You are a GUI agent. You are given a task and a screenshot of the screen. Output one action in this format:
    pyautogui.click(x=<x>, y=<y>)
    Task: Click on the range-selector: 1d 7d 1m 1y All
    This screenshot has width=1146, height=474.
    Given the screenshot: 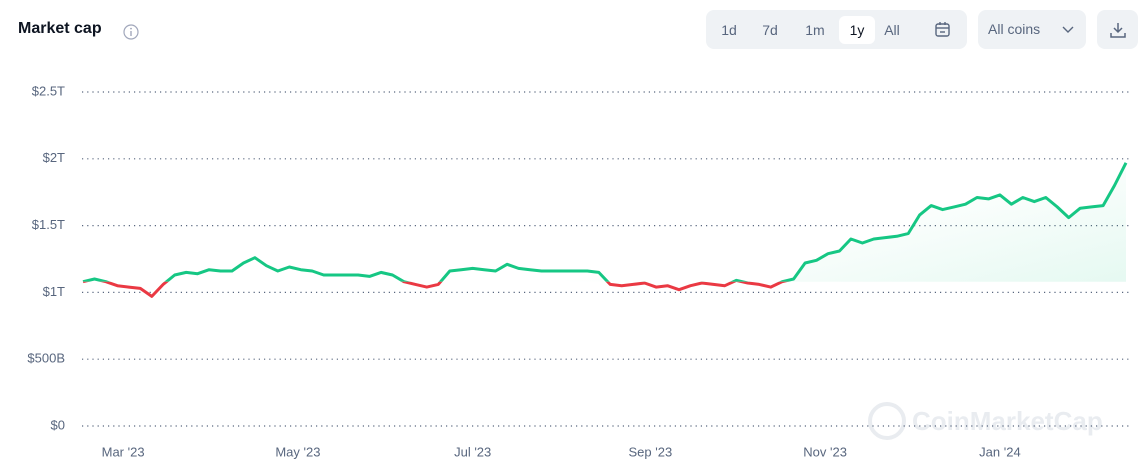 What is the action you would take?
    pyautogui.click(x=836, y=29)
    